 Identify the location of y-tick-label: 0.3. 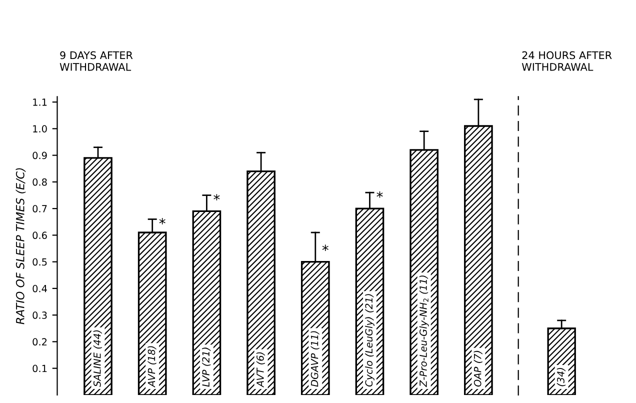
(39, 315).